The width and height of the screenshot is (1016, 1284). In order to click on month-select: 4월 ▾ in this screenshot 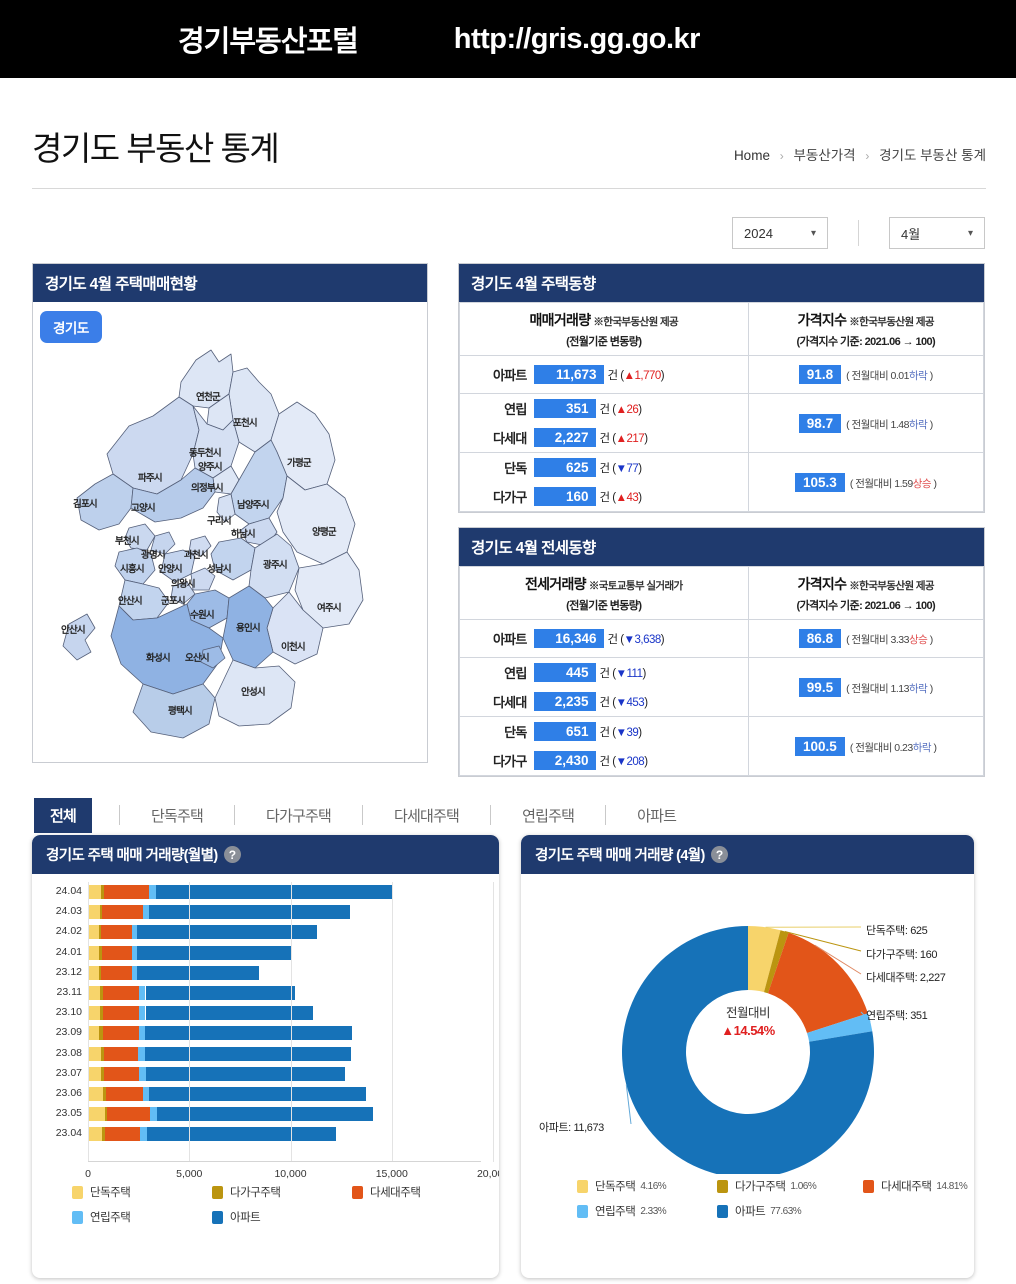, I will do `click(937, 233)`.